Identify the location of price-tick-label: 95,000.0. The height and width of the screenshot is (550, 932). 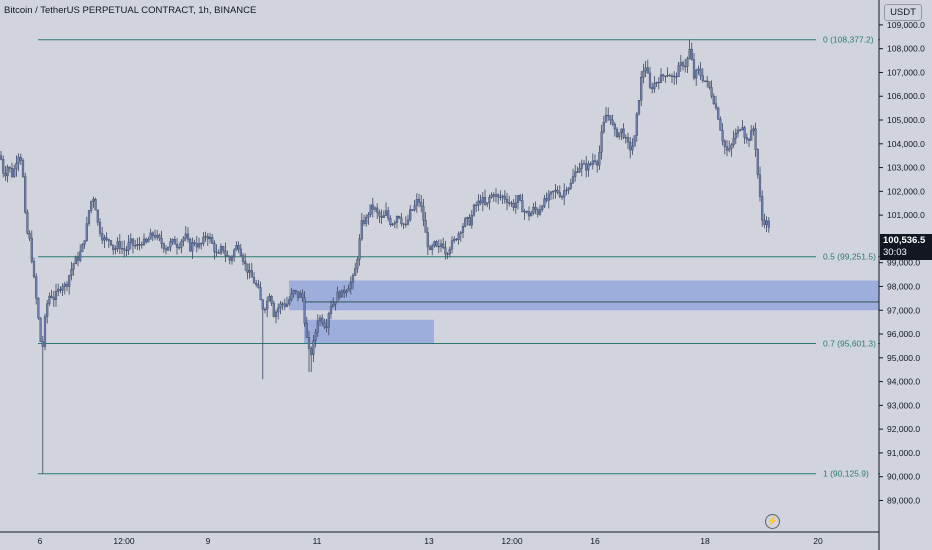
(903, 358).